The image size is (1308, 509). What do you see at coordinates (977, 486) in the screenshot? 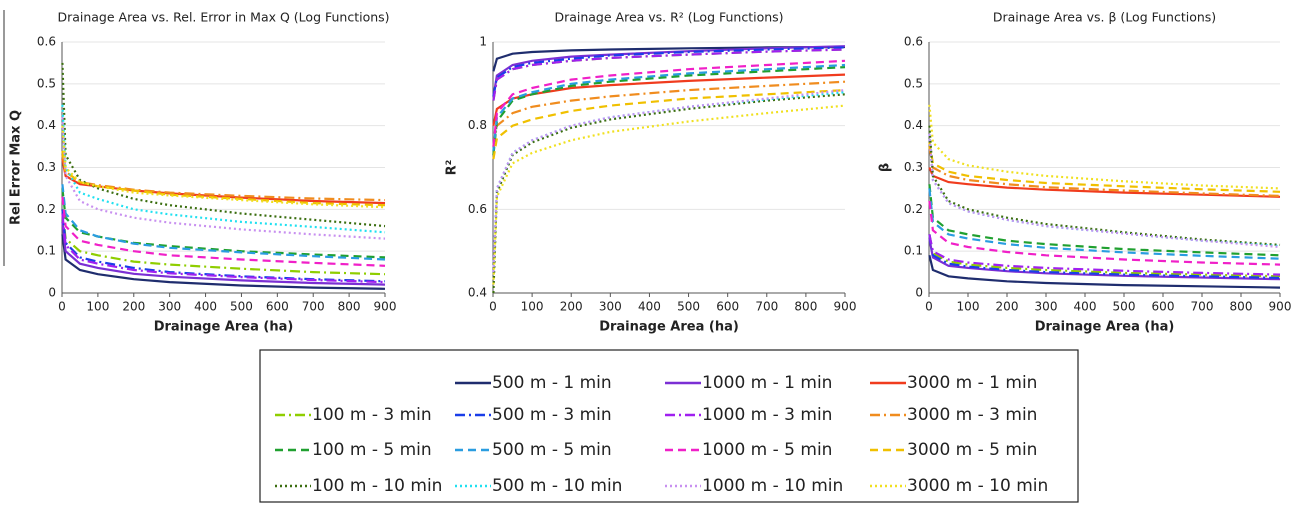
I see `legend-label: 3000 m - 10 min` at bounding box center [977, 486].